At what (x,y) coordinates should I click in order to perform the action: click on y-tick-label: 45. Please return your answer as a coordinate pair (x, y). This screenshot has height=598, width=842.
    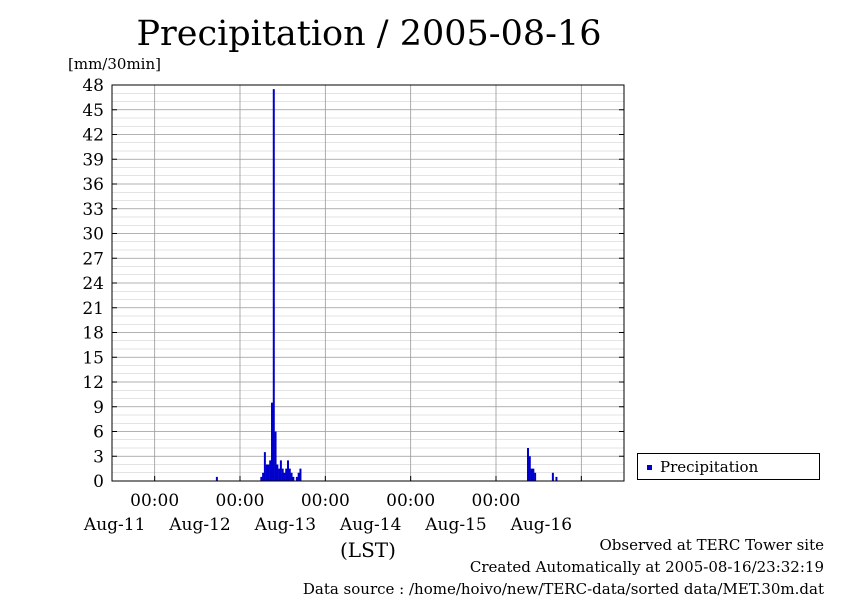
    Looking at the image, I should click on (93, 111).